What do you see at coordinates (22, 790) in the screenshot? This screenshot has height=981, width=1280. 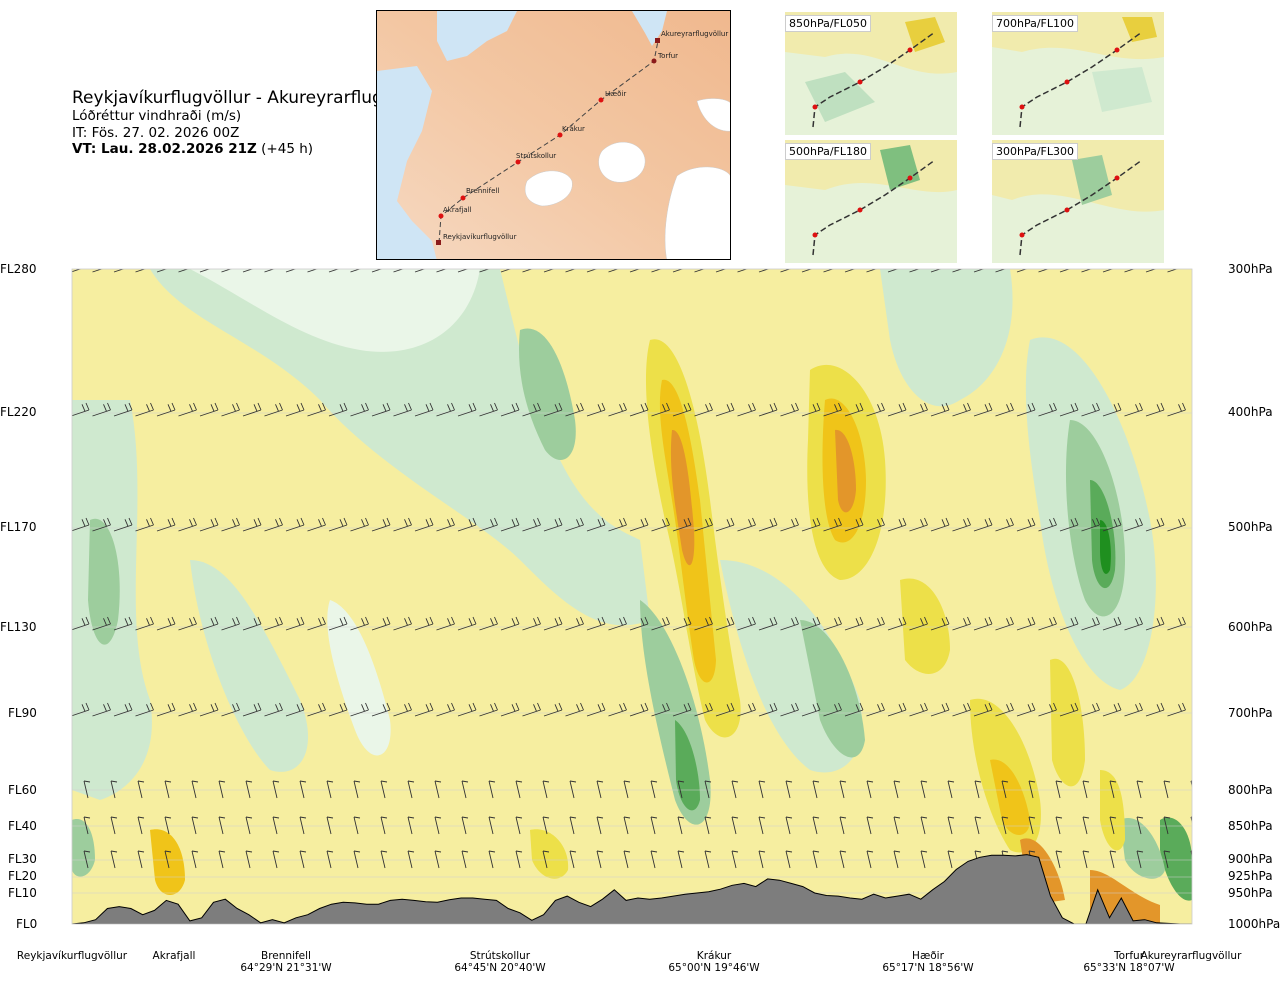 I see `y-tick-fl60: FL60` at bounding box center [22, 790].